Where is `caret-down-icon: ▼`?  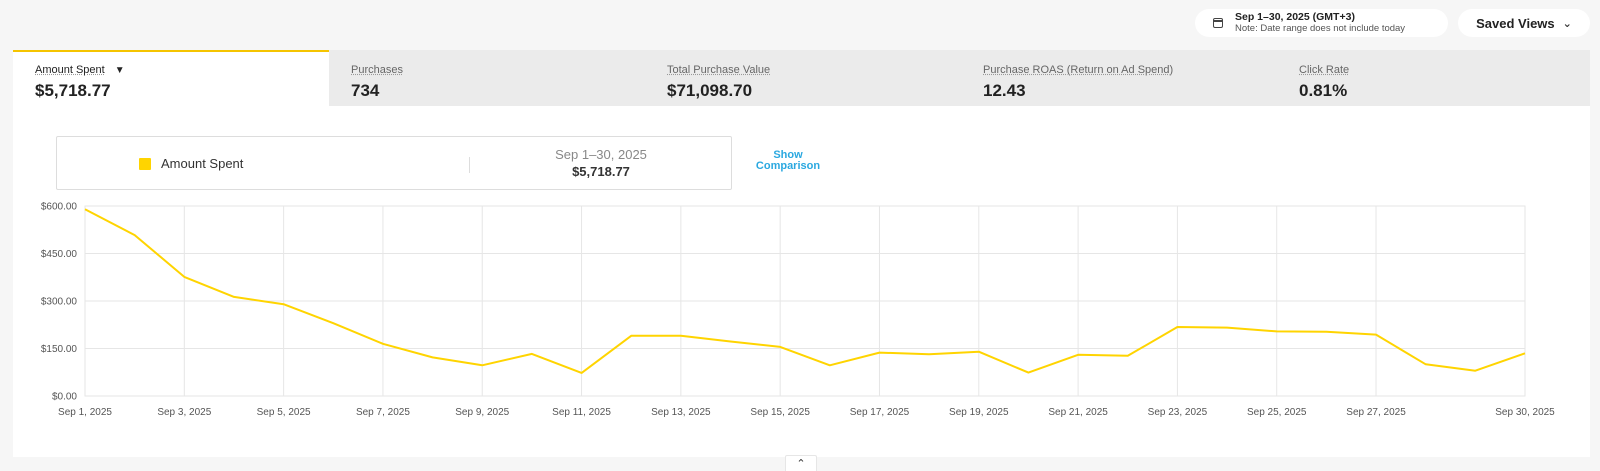 caret-down-icon: ▼ is located at coordinates (119, 70).